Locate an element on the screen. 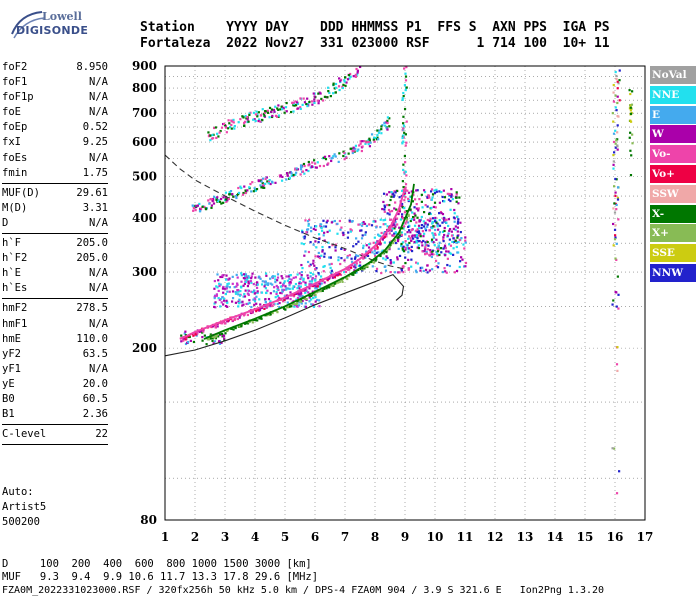 The image size is (700, 600). electron-density-profile is located at coordinates (284, 315).